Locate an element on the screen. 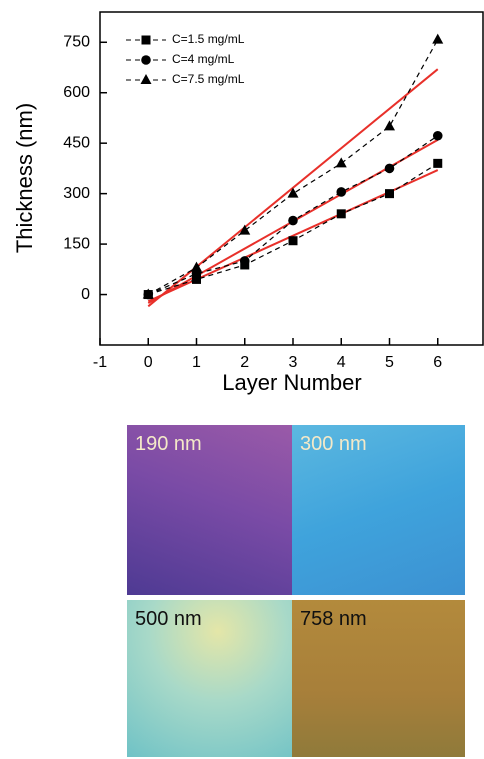 This screenshot has width=484, height=759. photo: 300 nm is located at coordinates (378, 510).